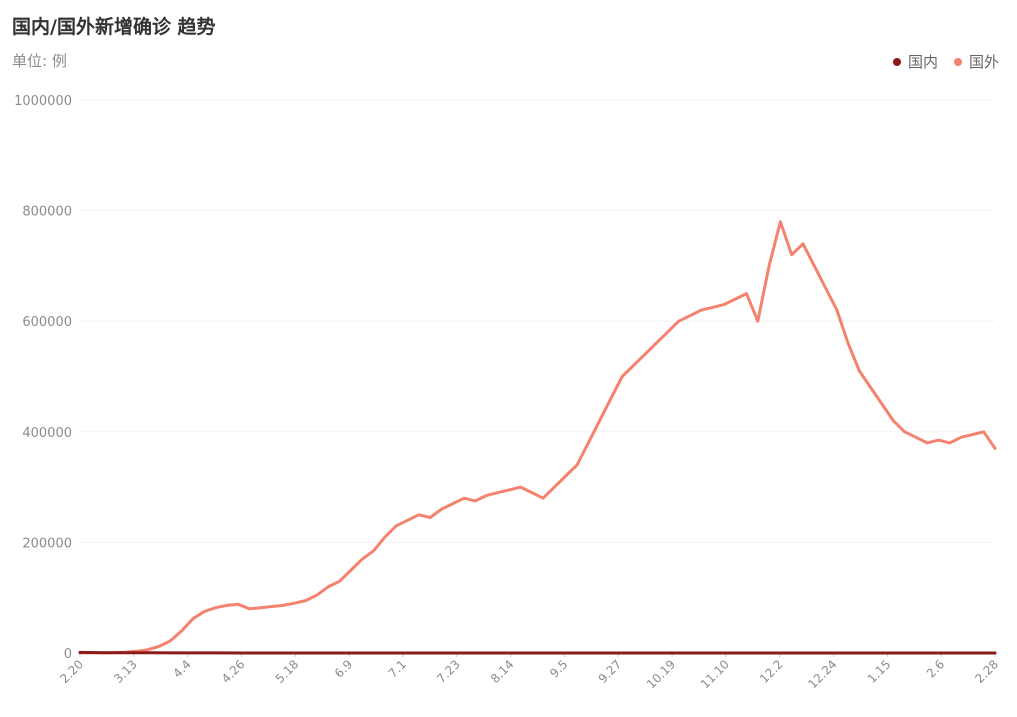 The width and height of the screenshot is (1017, 717). Describe the element at coordinates (287, 671) in the screenshot. I see `x-tick-label-4: 5.18` at that location.